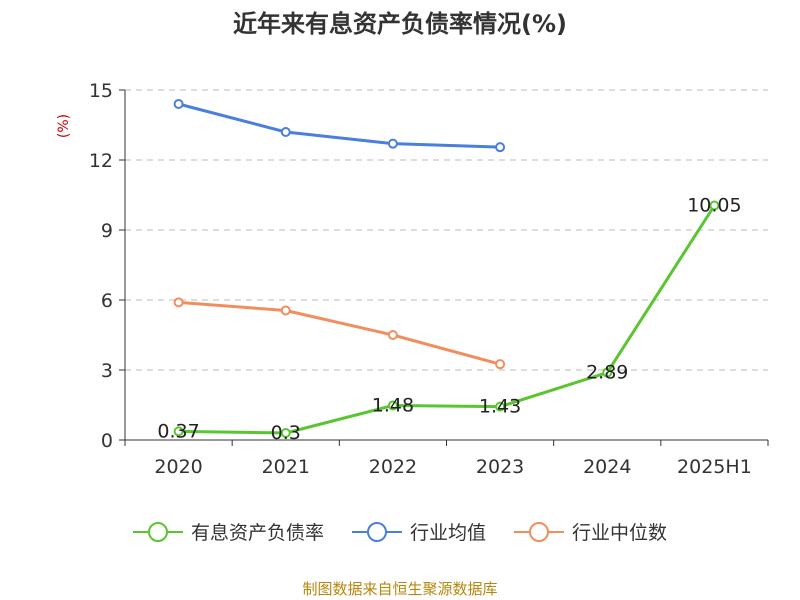  Describe the element at coordinates (101, 91) in the screenshot. I see `y-tick-label: 15` at that location.